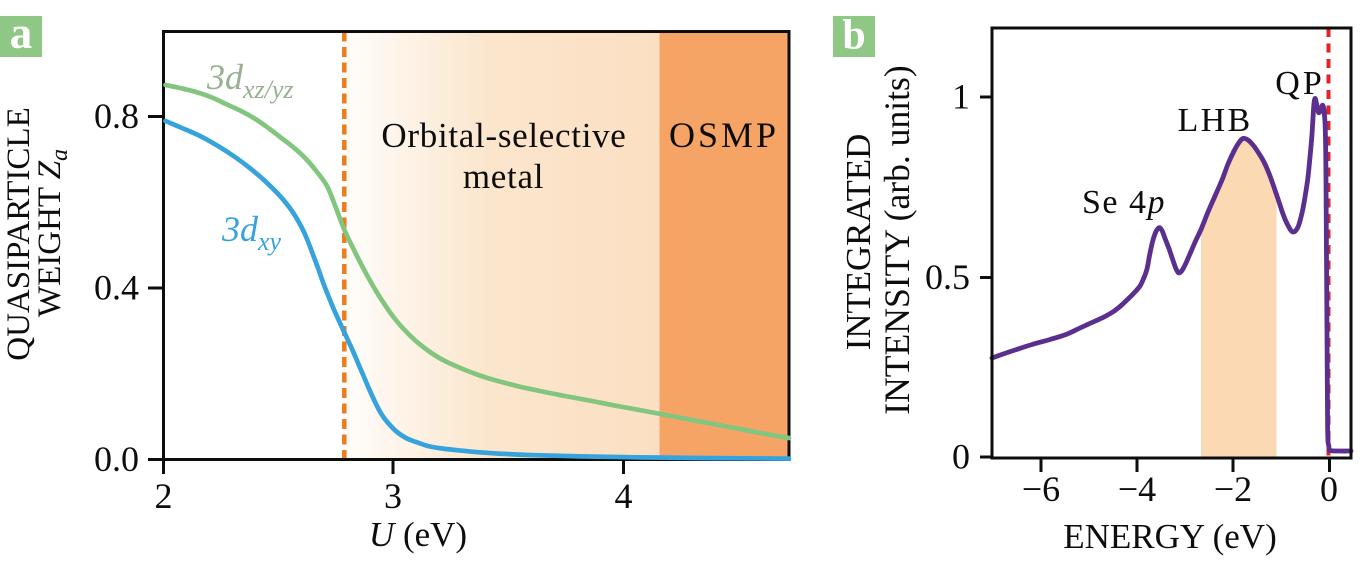 This screenshot has width=1370, height=576. Describe the element at coordinates (503, 135) in the screenshot. I see `svg-text: Orbital-selective` at that location.